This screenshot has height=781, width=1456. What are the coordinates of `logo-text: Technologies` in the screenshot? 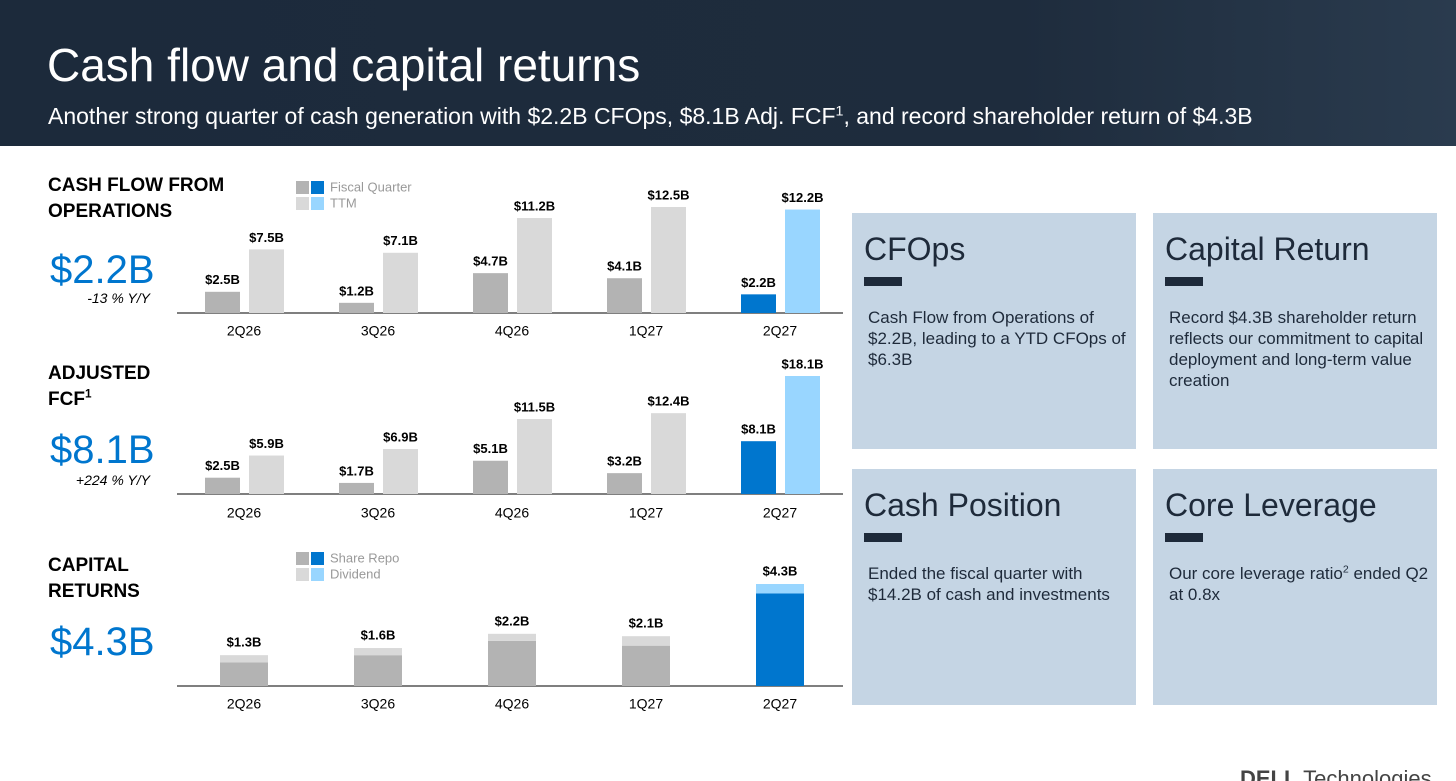 It's located at (1367, 773).